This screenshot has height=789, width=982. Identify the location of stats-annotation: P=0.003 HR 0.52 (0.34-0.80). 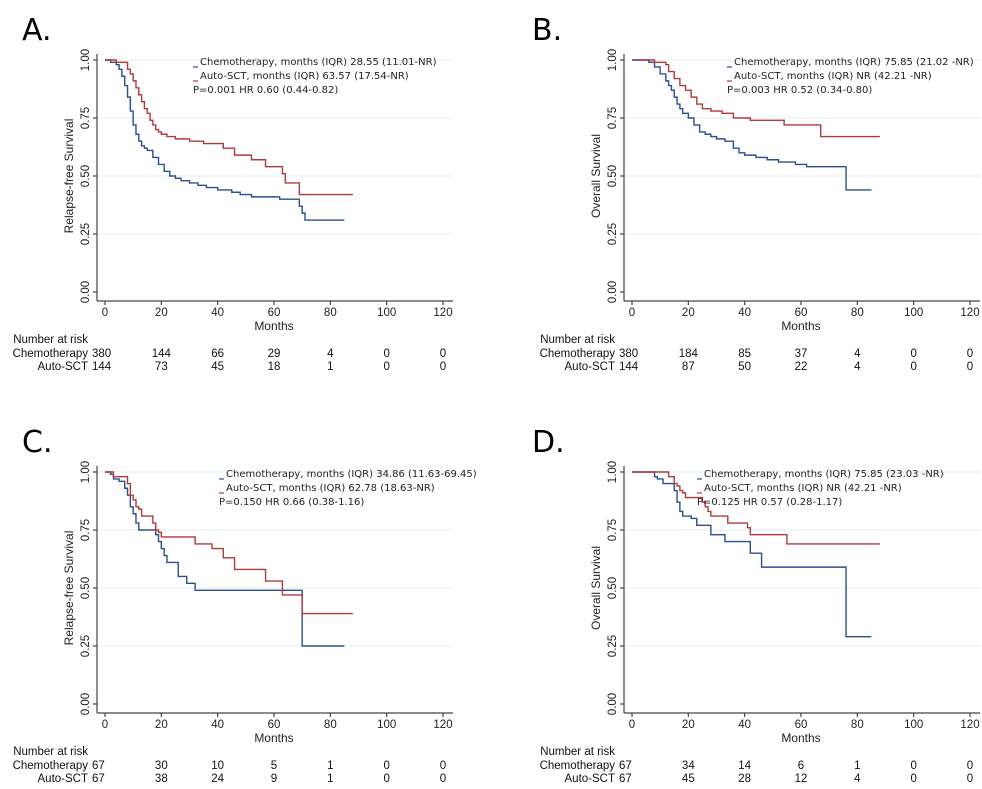
(799, 90).